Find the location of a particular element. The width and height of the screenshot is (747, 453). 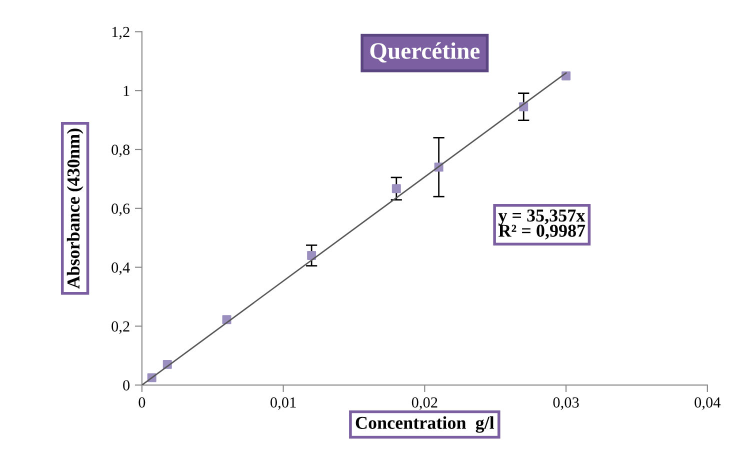

y-tick-label: 1,2 is located at coordinates (121, 33).